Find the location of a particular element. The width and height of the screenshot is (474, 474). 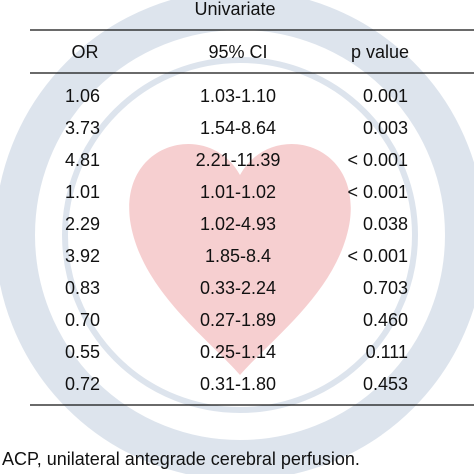

table-cell: 1.02-4.93 is located at coordinates (238, 224).